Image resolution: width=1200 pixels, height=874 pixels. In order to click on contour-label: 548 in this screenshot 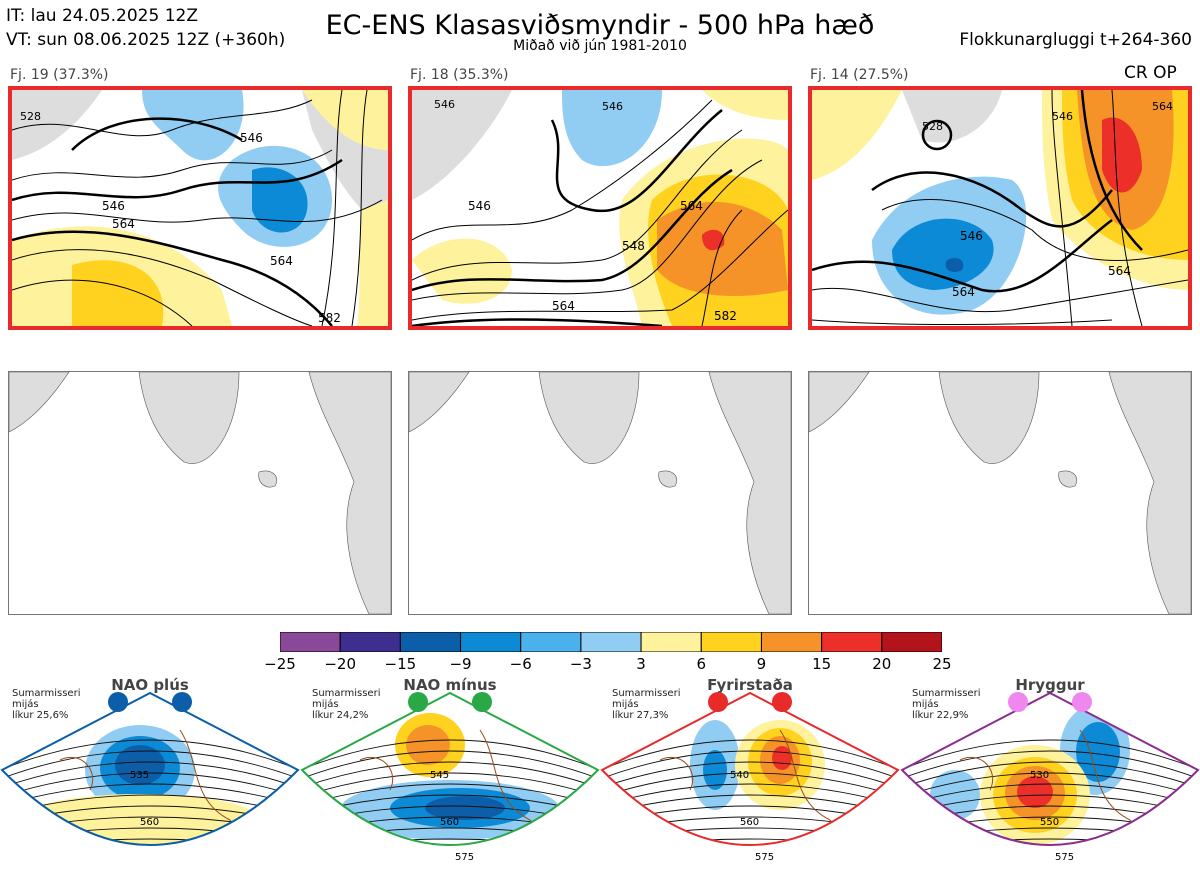, I will do `click(633, 246)`.